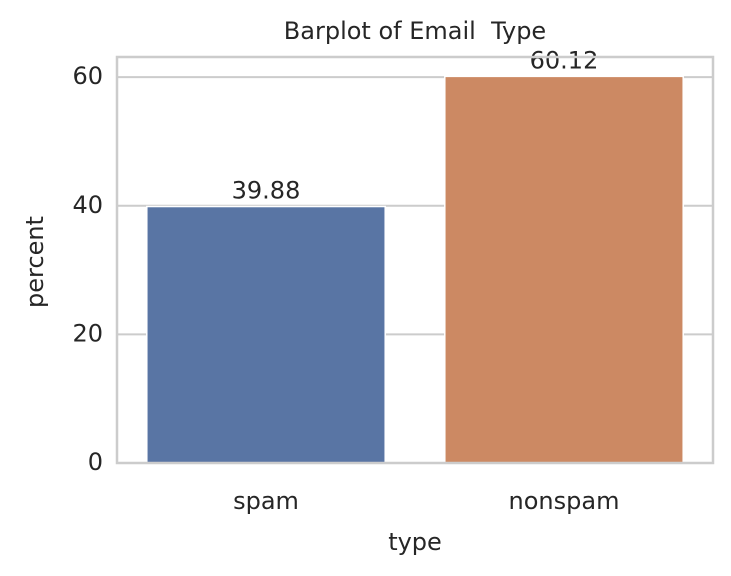 The height and width of the screenshot is (576, 731). What do you see at coordinates (87, 205) in the screenshot?
I see `y-tick-label: 40` at bounding box center [87, 205].